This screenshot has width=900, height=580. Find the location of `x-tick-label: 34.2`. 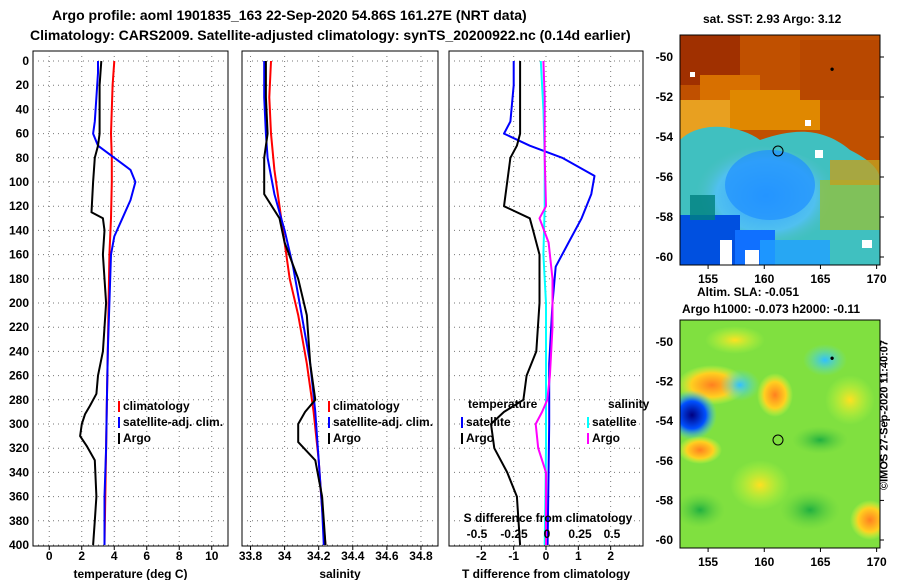

x-tick-label: 34.2 is located at coordinates (319, 556).